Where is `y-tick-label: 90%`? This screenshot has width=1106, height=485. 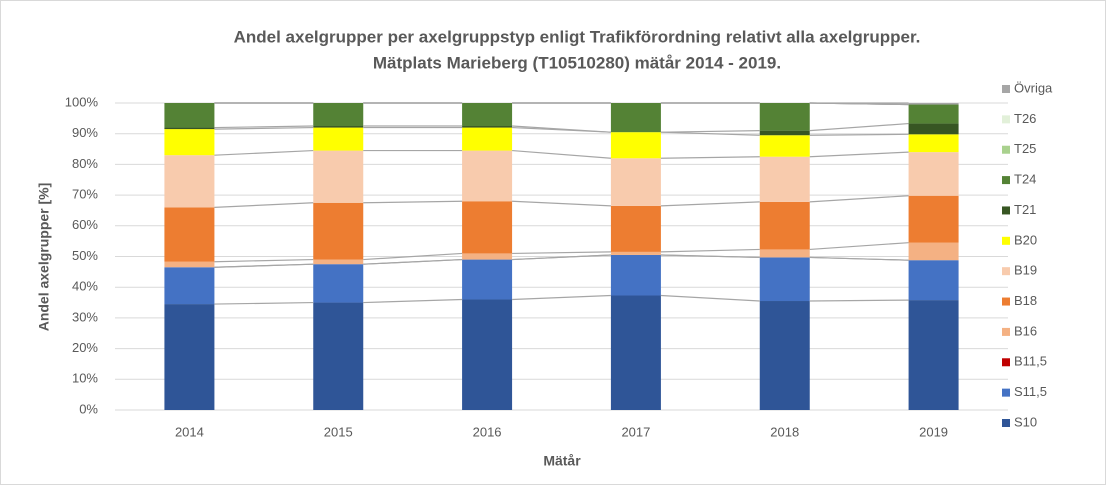 y-tick-label: 90% is located at coordinates (85, 132).